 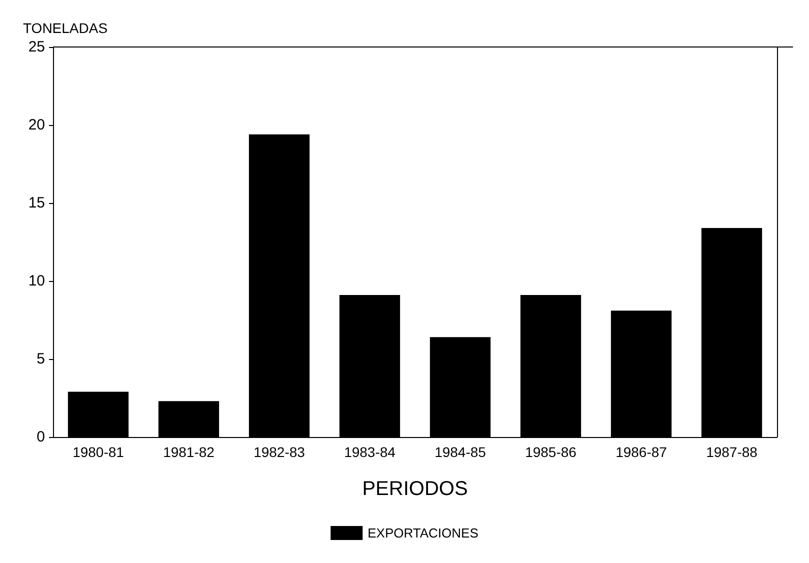 What do you see at coordinates (370, 452) in the screenshot?
I see `x-tick-label: 1983-84` at bounding box center [370, 452].